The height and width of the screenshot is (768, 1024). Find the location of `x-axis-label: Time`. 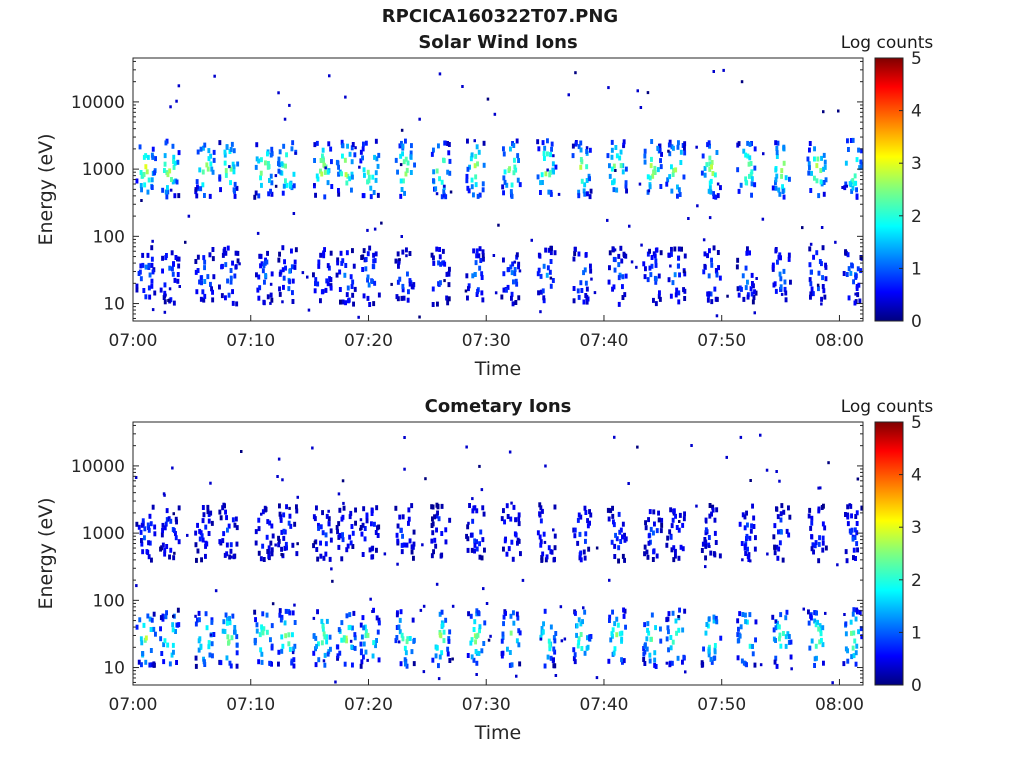

x-axis-label: Time is located at coordinates (498, 369).